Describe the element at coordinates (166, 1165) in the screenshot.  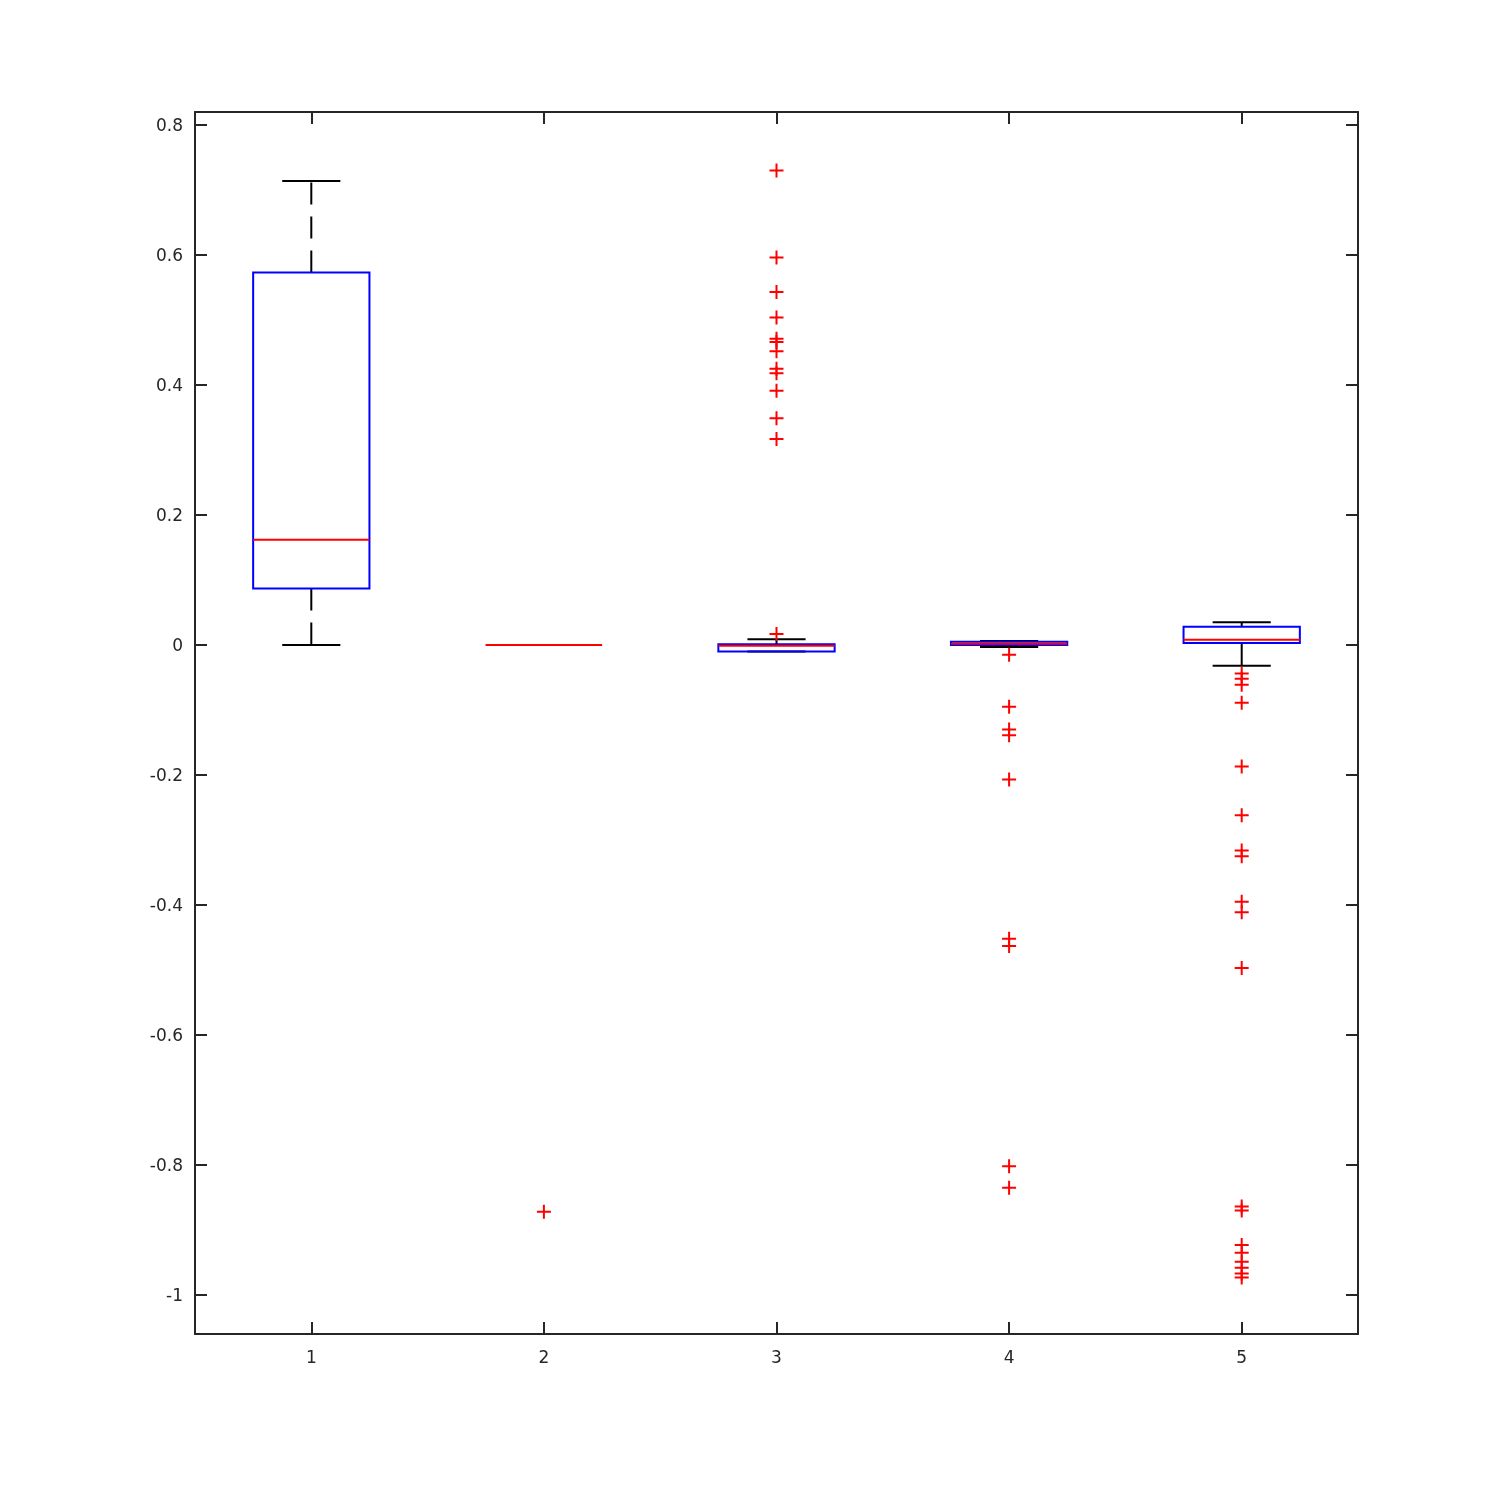
I see `y-tick-label: -0.8` at that location.